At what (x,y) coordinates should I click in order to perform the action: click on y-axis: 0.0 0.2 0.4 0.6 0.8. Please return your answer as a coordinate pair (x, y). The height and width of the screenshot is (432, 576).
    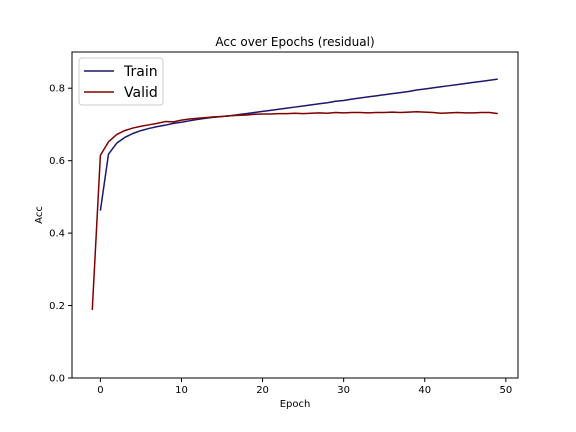
    Looking at the image, I should click on (60, 234).